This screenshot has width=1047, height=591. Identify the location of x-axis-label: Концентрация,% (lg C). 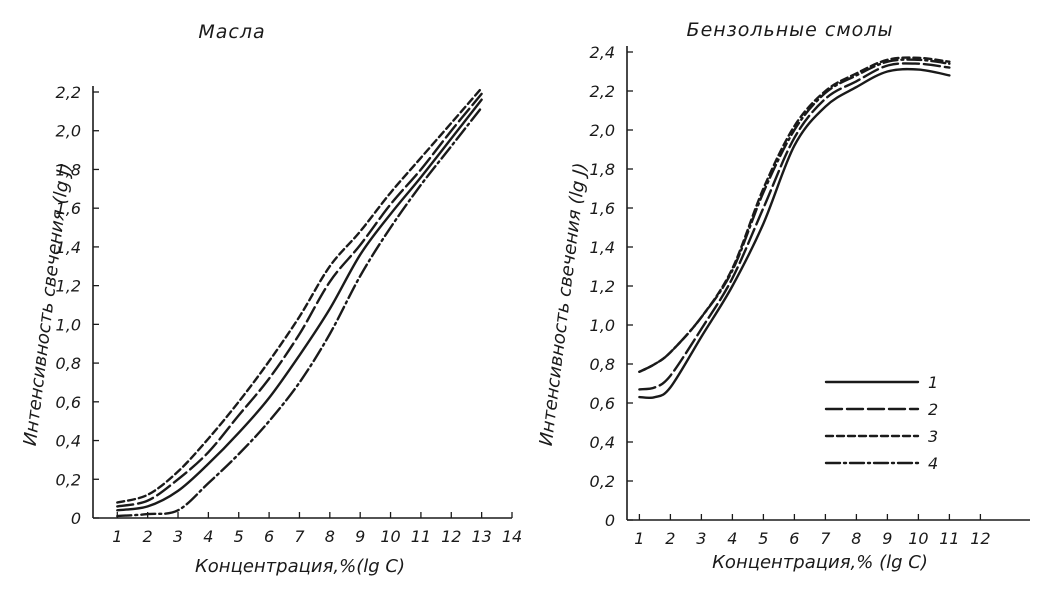
(820, 562).